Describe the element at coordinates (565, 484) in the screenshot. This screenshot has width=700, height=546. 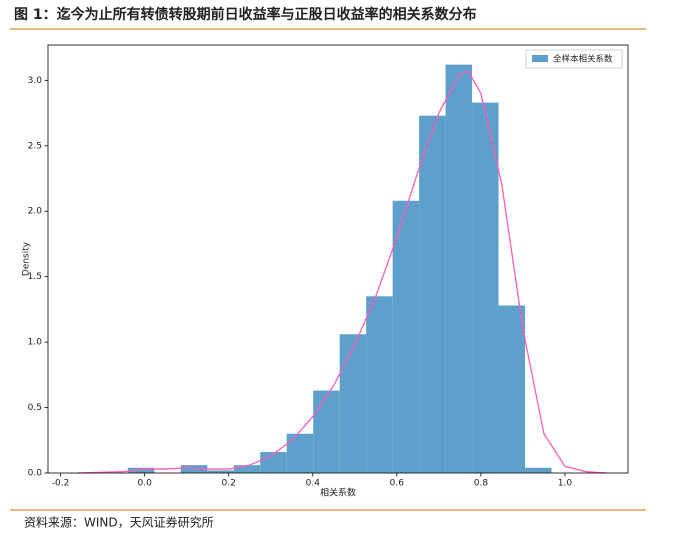
I see `x-tick-label: 1.0` at that location.